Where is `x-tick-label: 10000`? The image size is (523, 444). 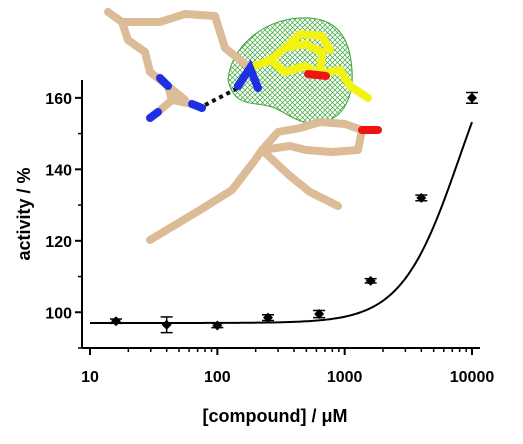
x-tick-label: 10000 is located at coordinates (472, 377).